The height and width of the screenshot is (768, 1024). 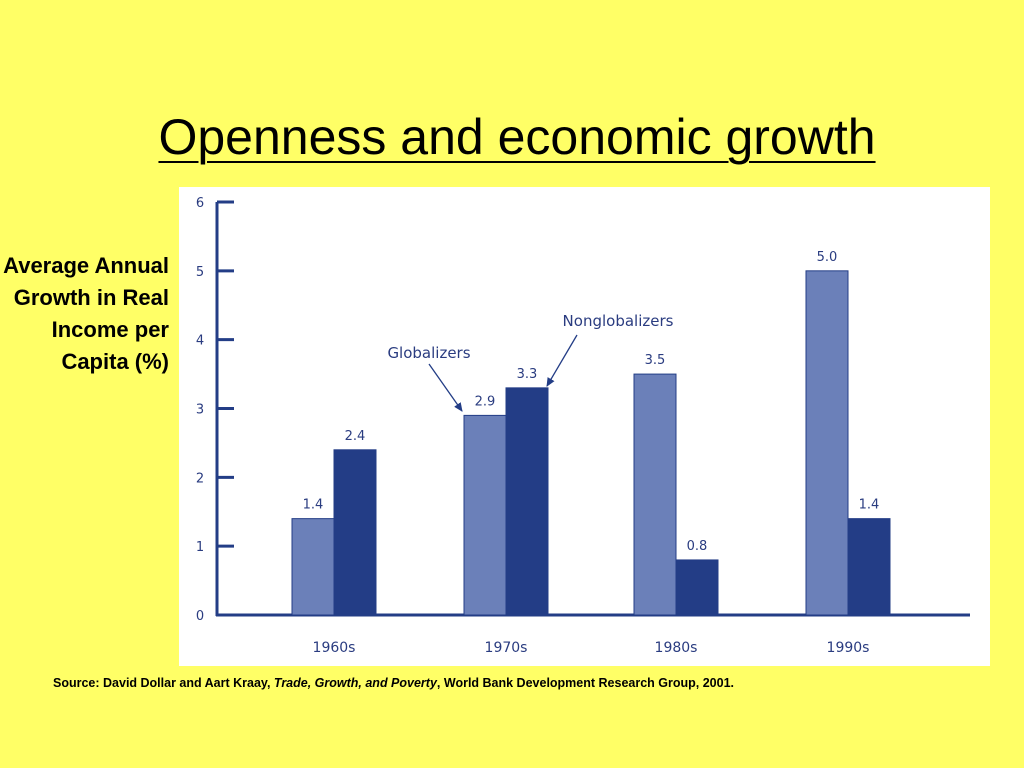 I want to click on data-label-nonglobalizers-1960s: 2.4, so click(x=355, y=436).